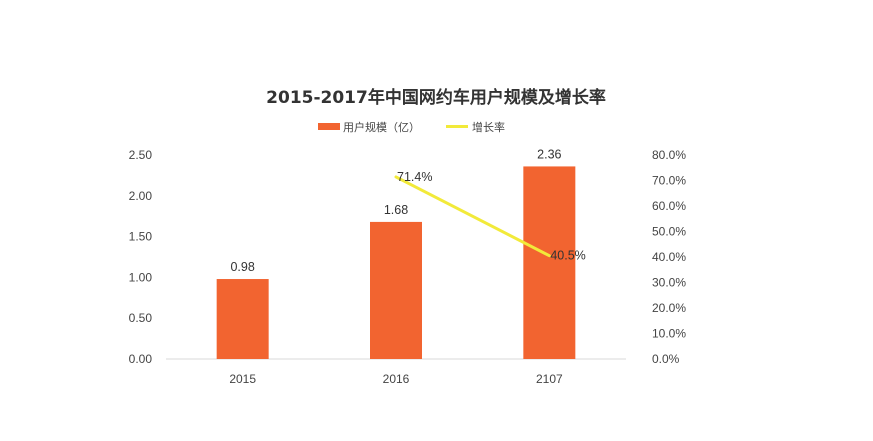 This screenshot has height=441, width=873. Describe the element at coordinates (381, 127) in the screenshot. I see `legend-label-user-scale: 用户规模（亿）` at that location.